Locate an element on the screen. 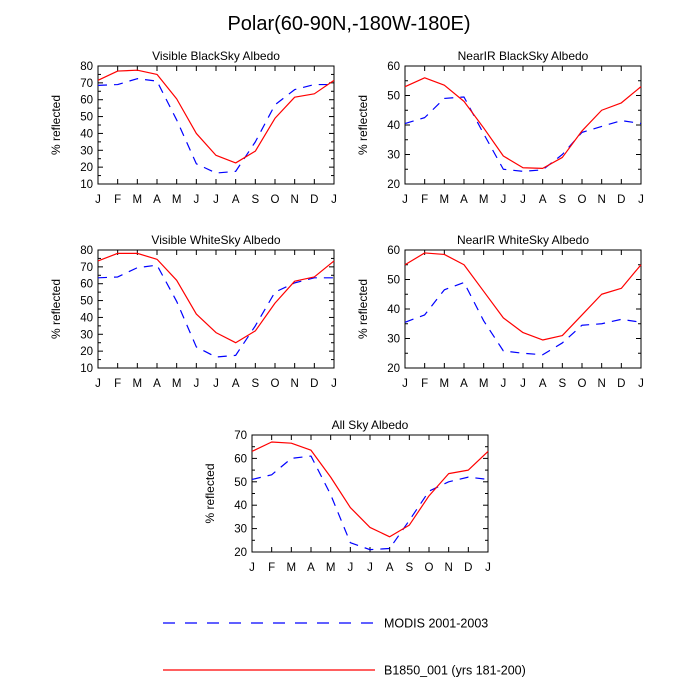 The width and height of the screenshot is (700, 700). legend-label-model: B1850_001 (yrs 181-200) is located at coordinates (455, 671).